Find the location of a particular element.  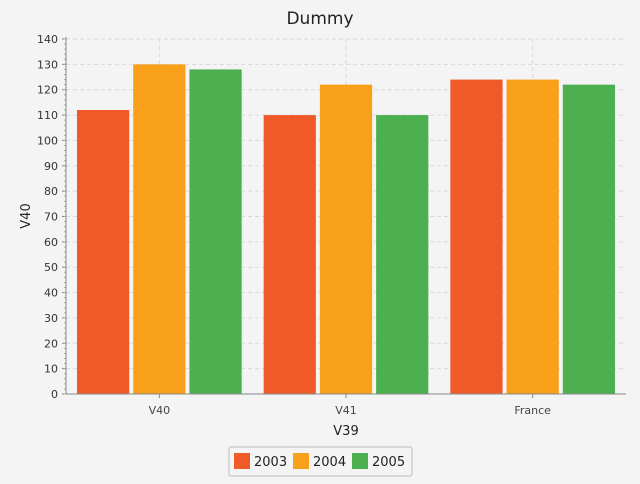

x-tick-label: V41 is located at coordinates (346, 410).